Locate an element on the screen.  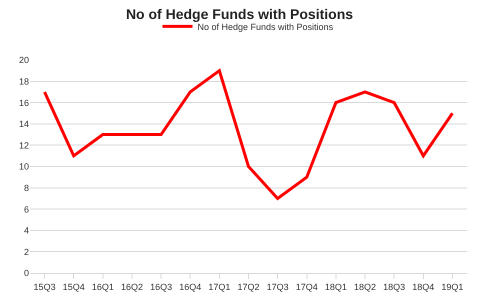
x-tick-label: 18Q4 is located at coordinates (423, 287).